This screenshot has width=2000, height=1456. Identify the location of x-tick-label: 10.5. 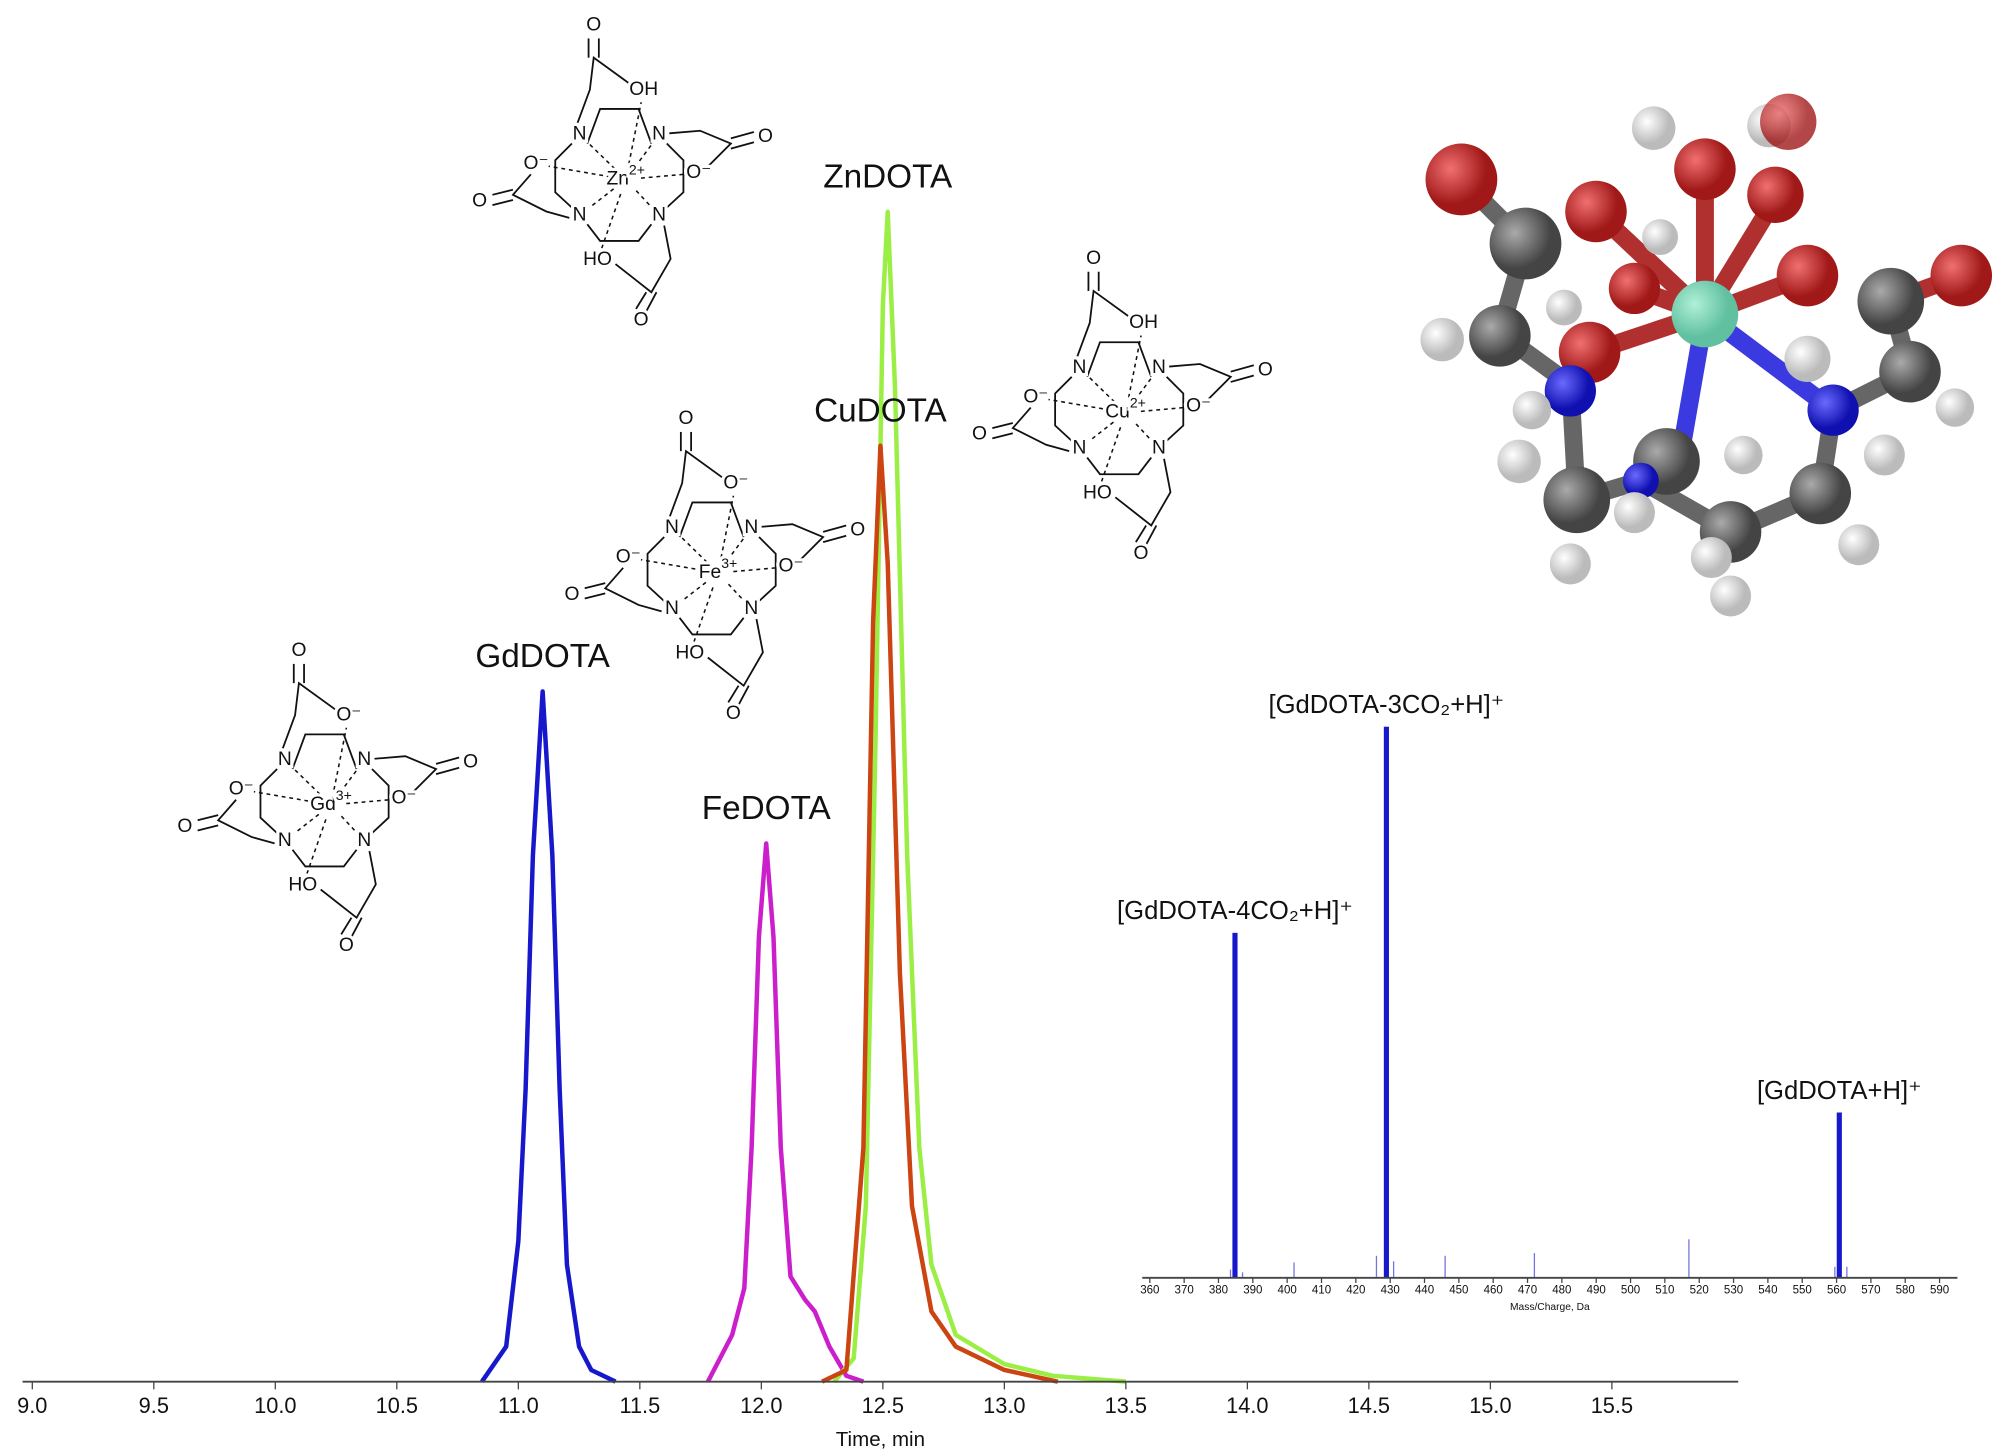
(397, 1405).